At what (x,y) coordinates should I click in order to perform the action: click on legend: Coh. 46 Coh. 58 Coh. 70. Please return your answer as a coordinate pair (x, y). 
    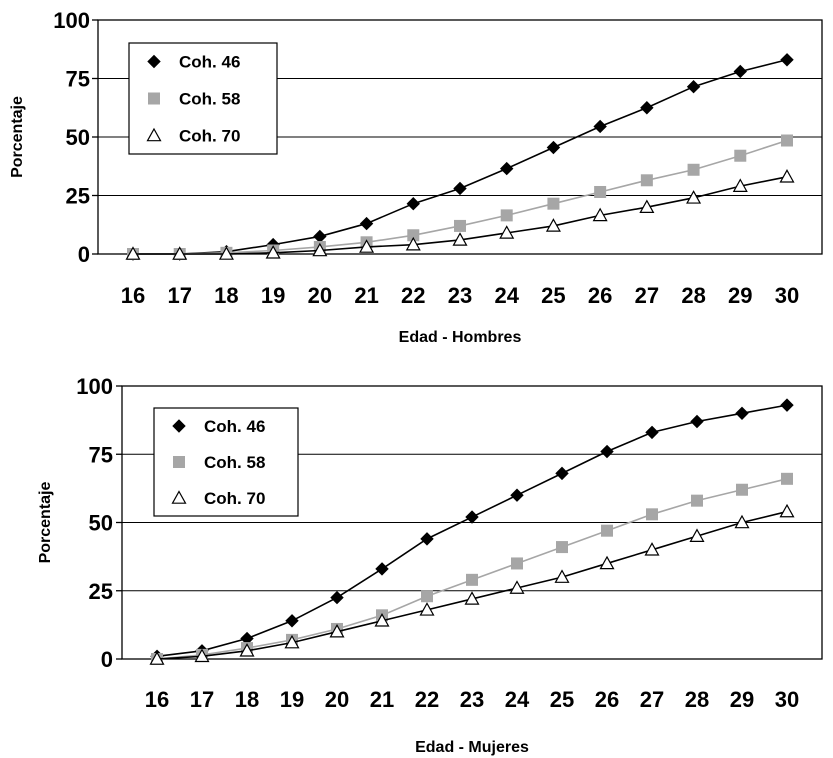
    Looking at the image, I should click on (226, 462).